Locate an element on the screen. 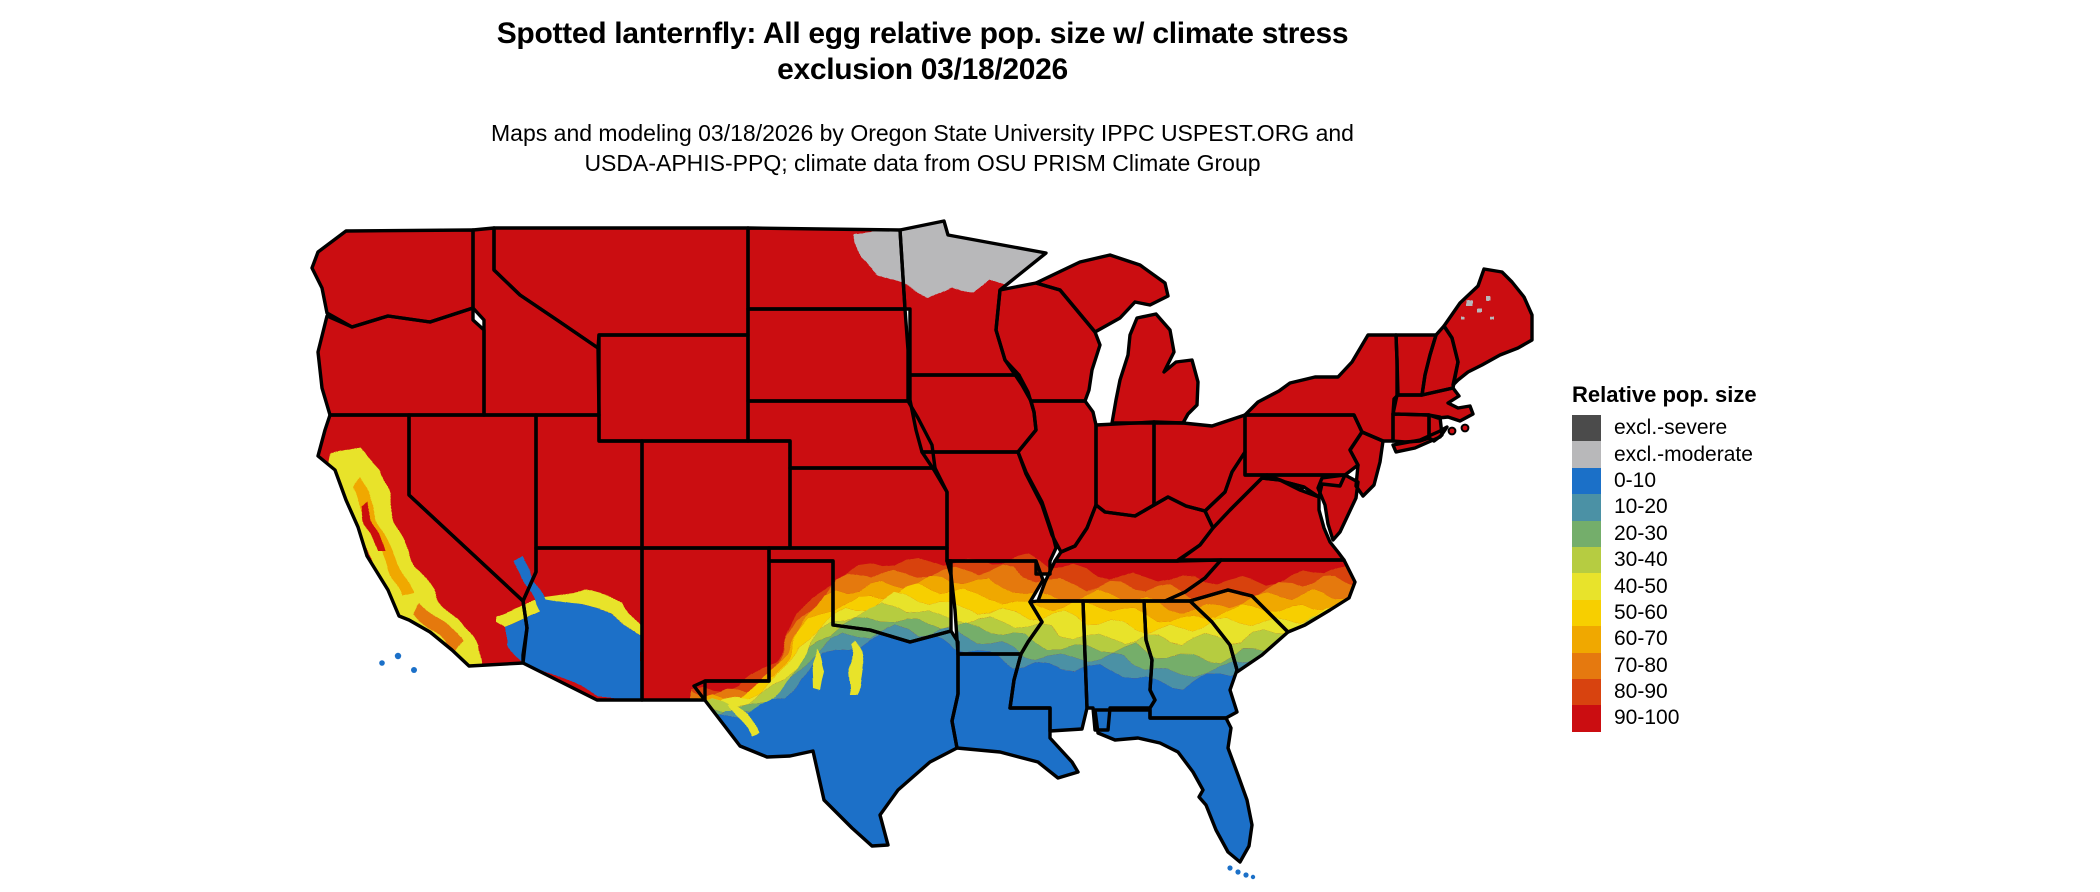 Image resolution: width=2100 pixels, height=892 pixels. legend-label: 70-80 is located at coordinates (1641, 665).